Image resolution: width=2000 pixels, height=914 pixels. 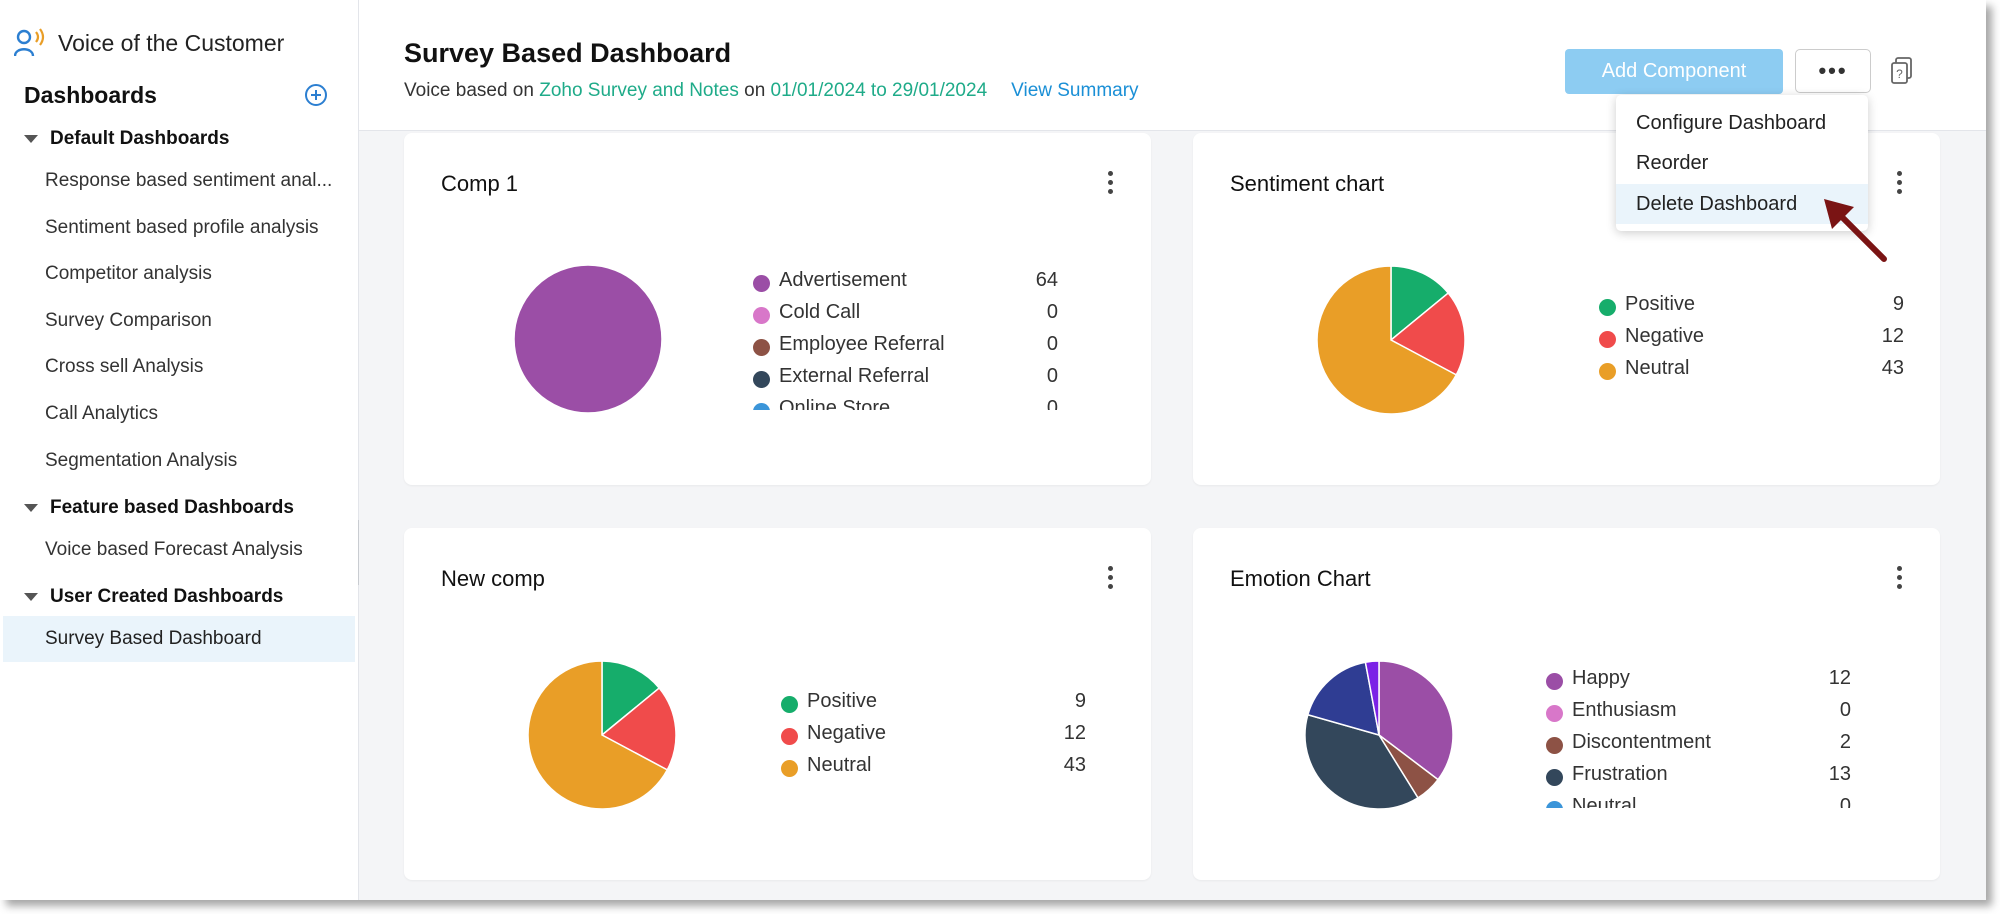 I want to click on legend-label: Frustration, so click(x=1620, y=774).